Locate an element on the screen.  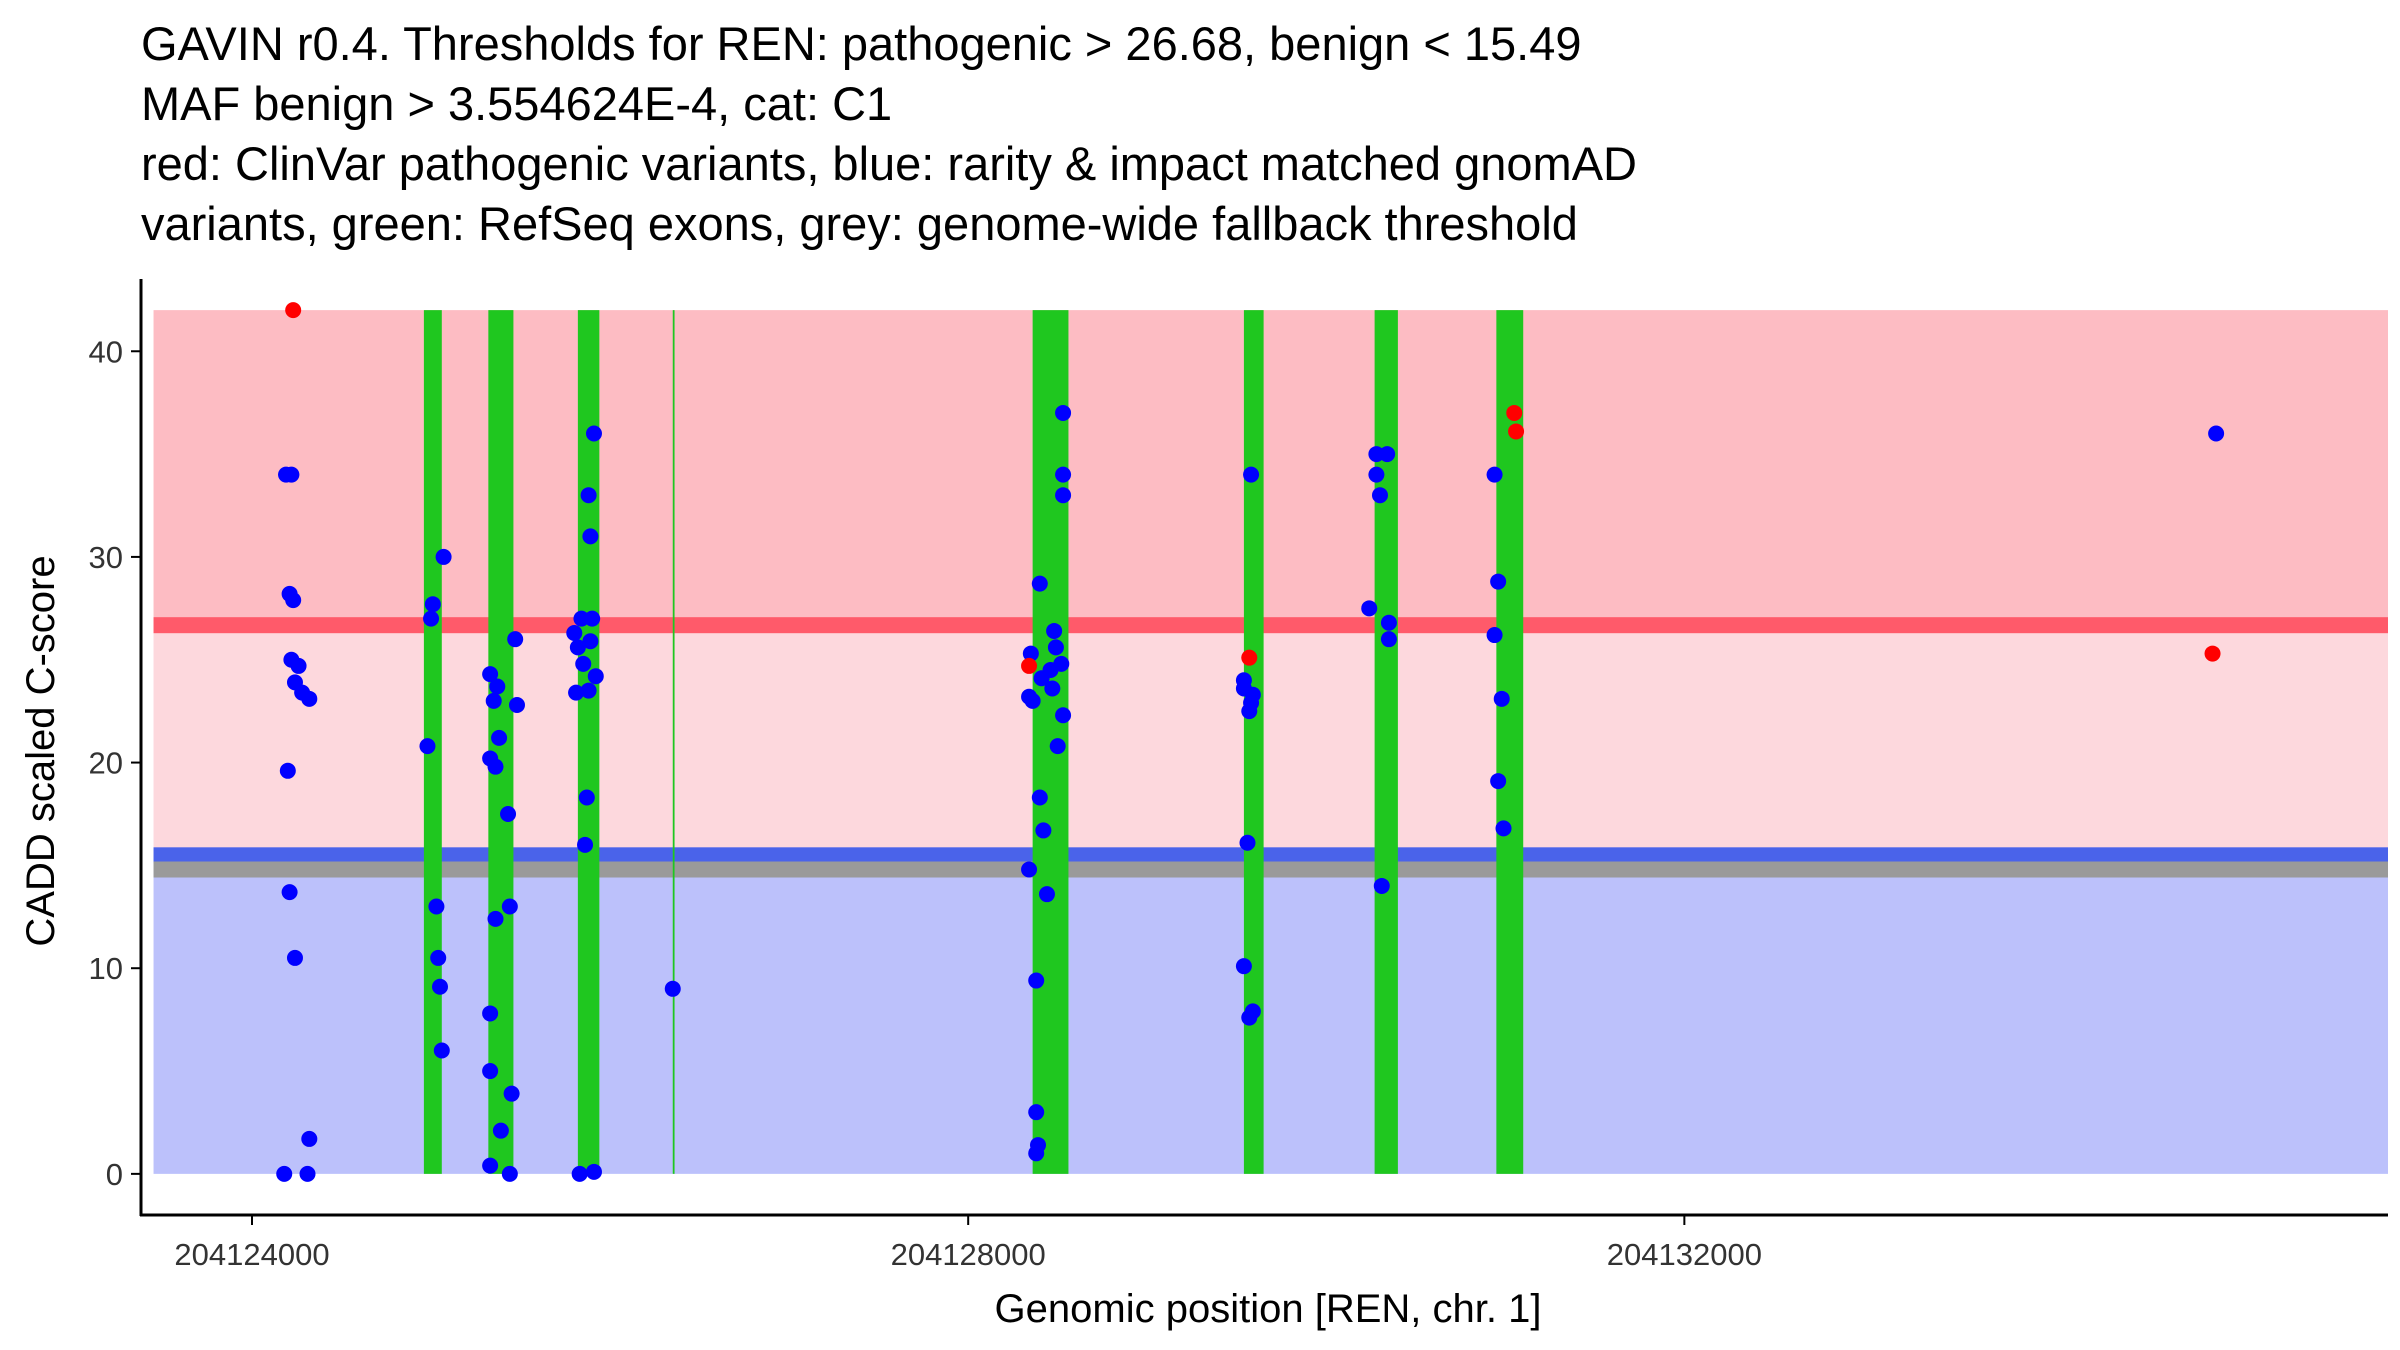
chart-title-line-2: MAF benign > 3.554624E-4, cat: C1 is located at coordinates (517, 103).